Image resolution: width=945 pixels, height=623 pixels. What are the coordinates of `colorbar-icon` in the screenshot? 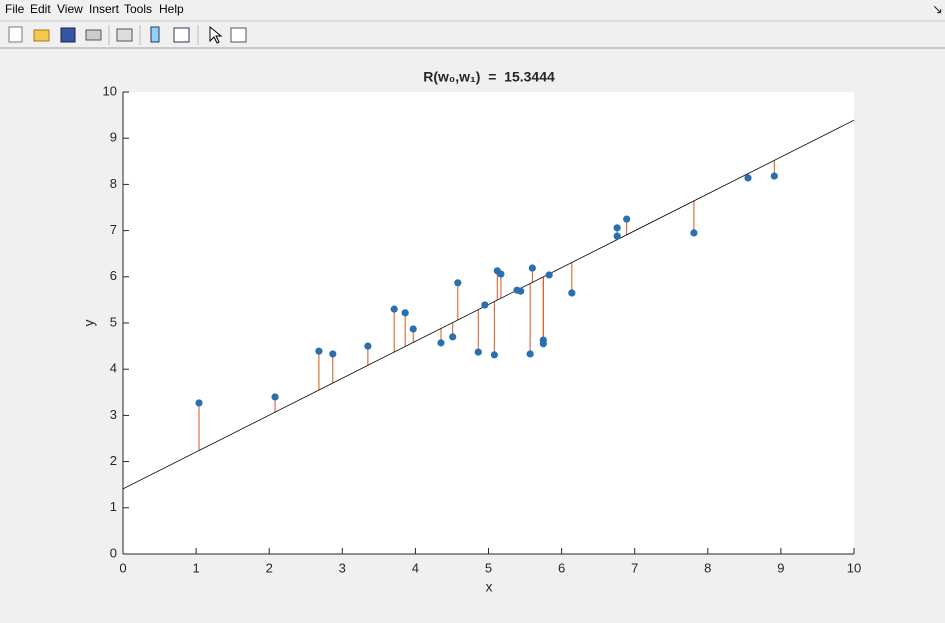 It's located at (155, 34).